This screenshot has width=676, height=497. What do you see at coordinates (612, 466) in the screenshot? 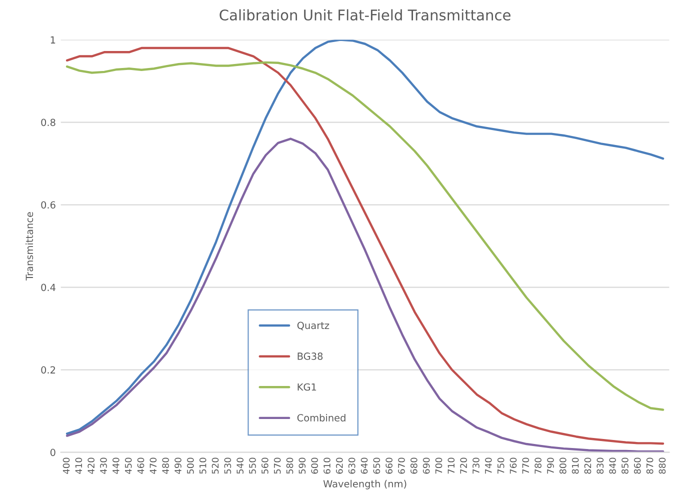
I see `x-tick-label: 840` at bounding box center [612, 466].